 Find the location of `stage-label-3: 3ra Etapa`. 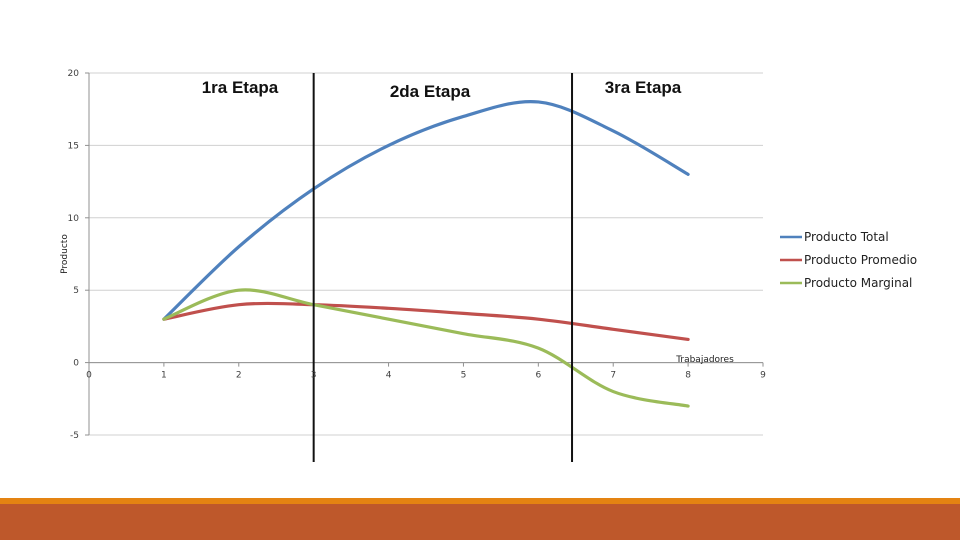

stage-label-3: 3ra Etapa is located at coordinates (643, 87).